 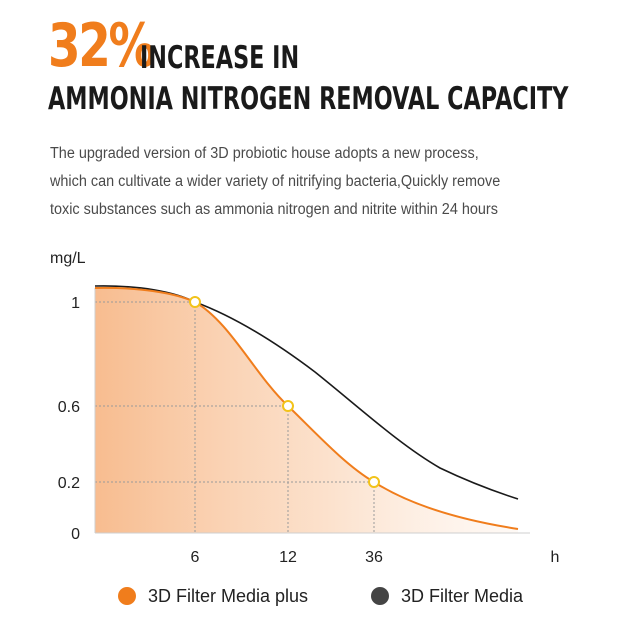 I want to click on legend-label-3d-filter-media-plus: 3D Filter Media plus, so click(x=228, y=596).